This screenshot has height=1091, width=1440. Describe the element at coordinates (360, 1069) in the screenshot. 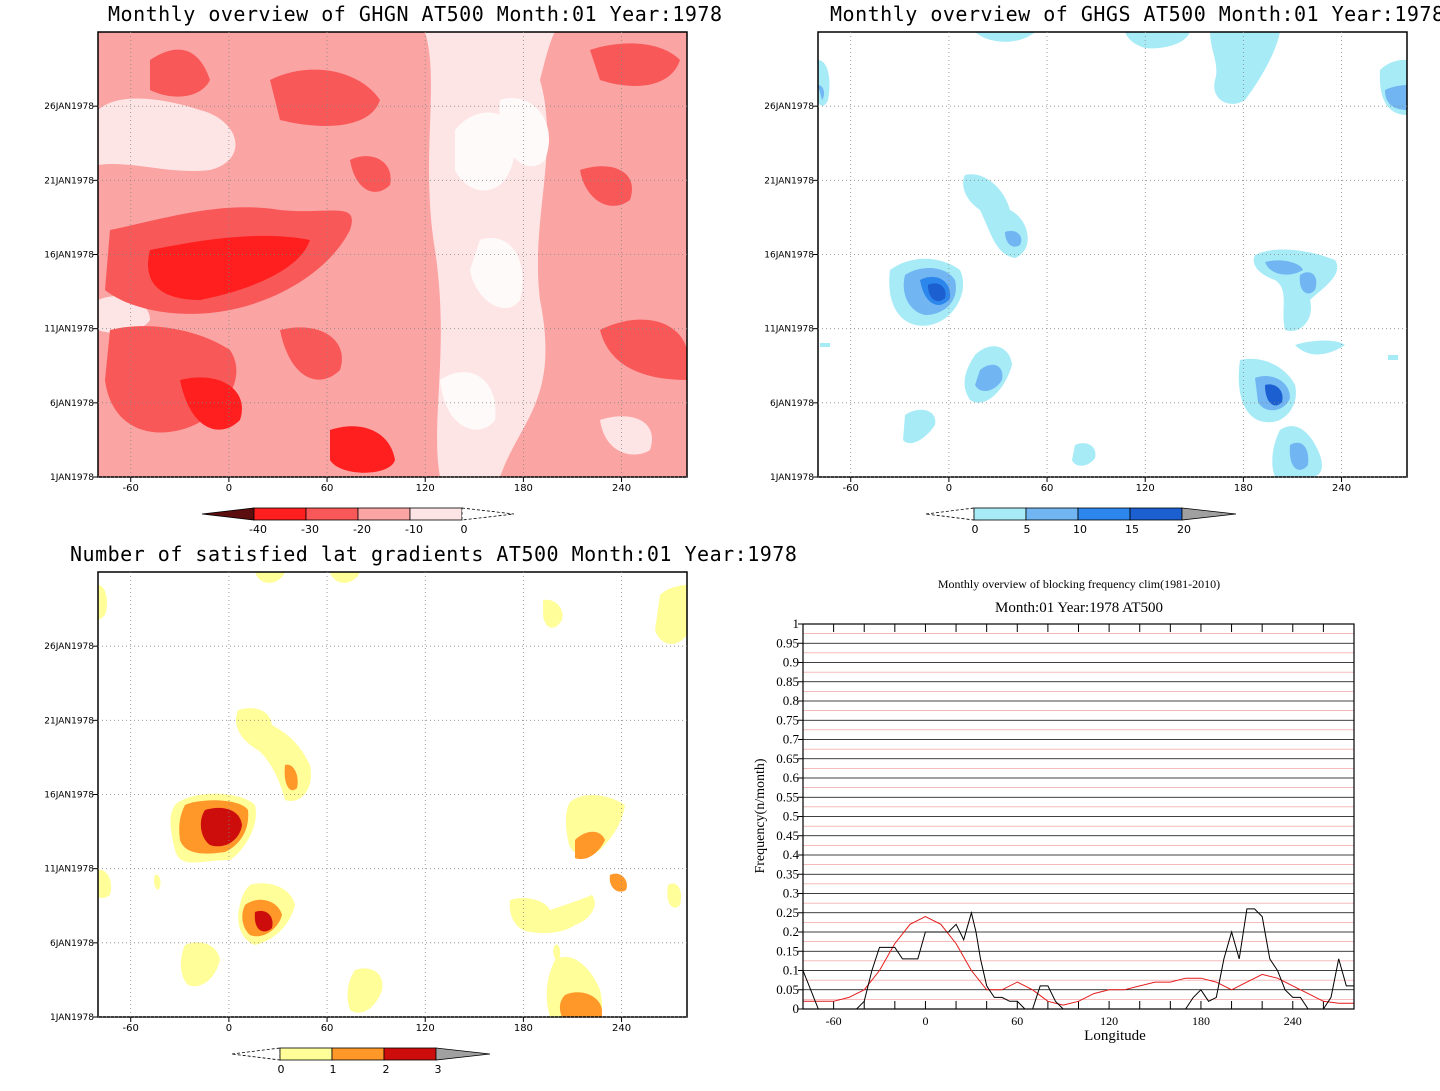

I see `gradients-colorbar-labels: 0 1 2 3` at that location.